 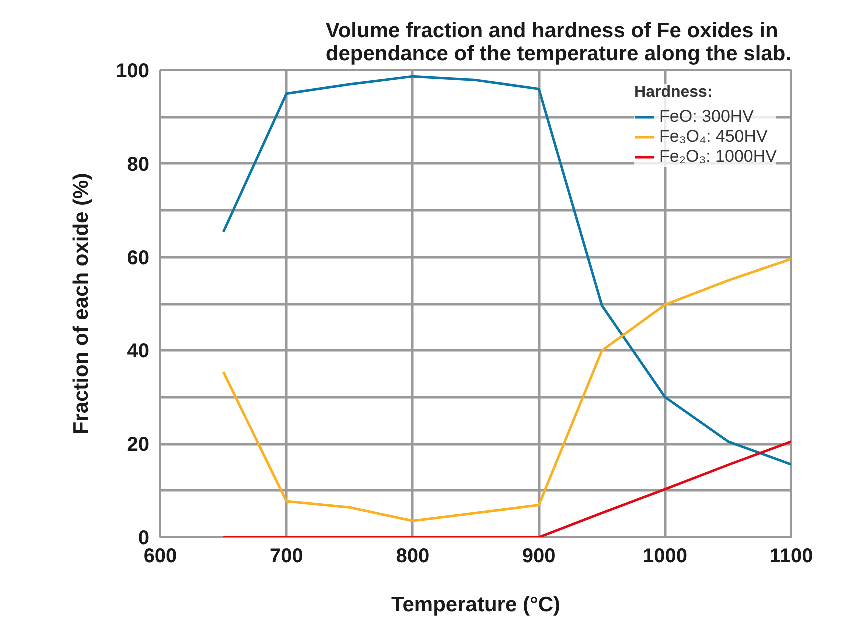 I want to click on x-tick-label: 800, so click(x=413, y=557).